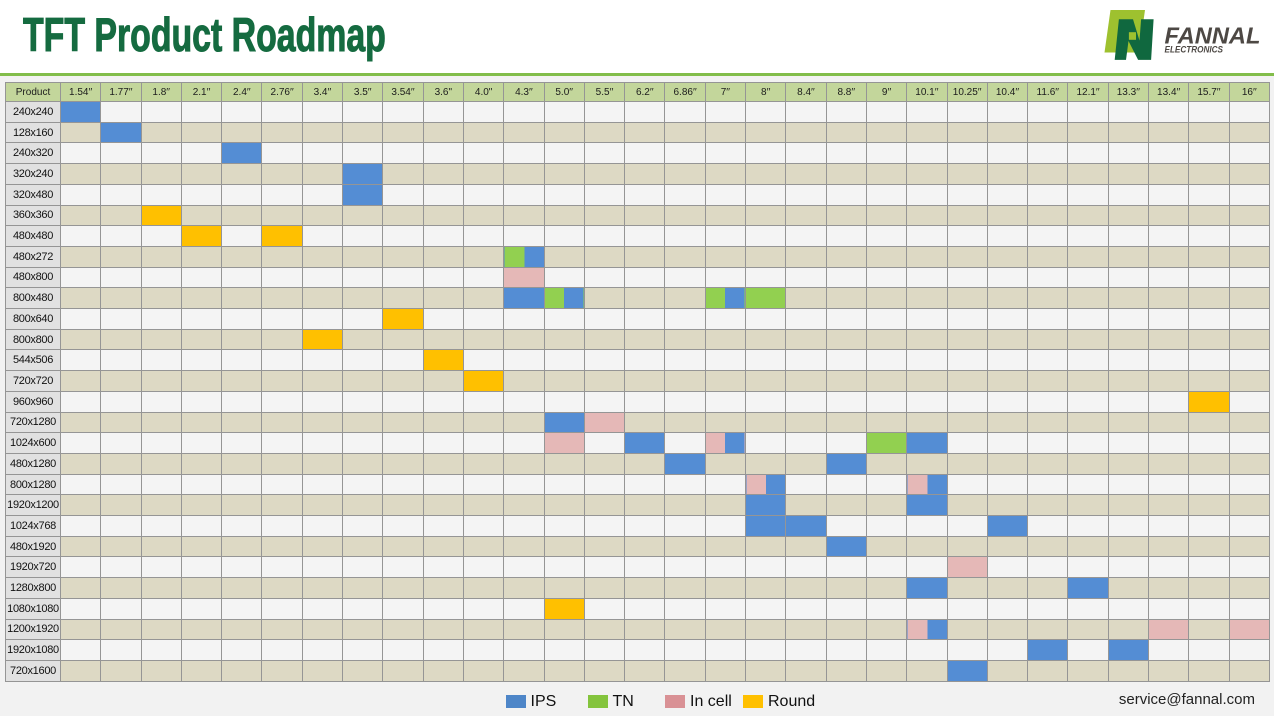 Image resolution: width=1274 pixels, height=716 pixels. Describe the element at coordinates (1194, 49) in the screenshot. I see `svg-text: ELECTRONICS` at that location.